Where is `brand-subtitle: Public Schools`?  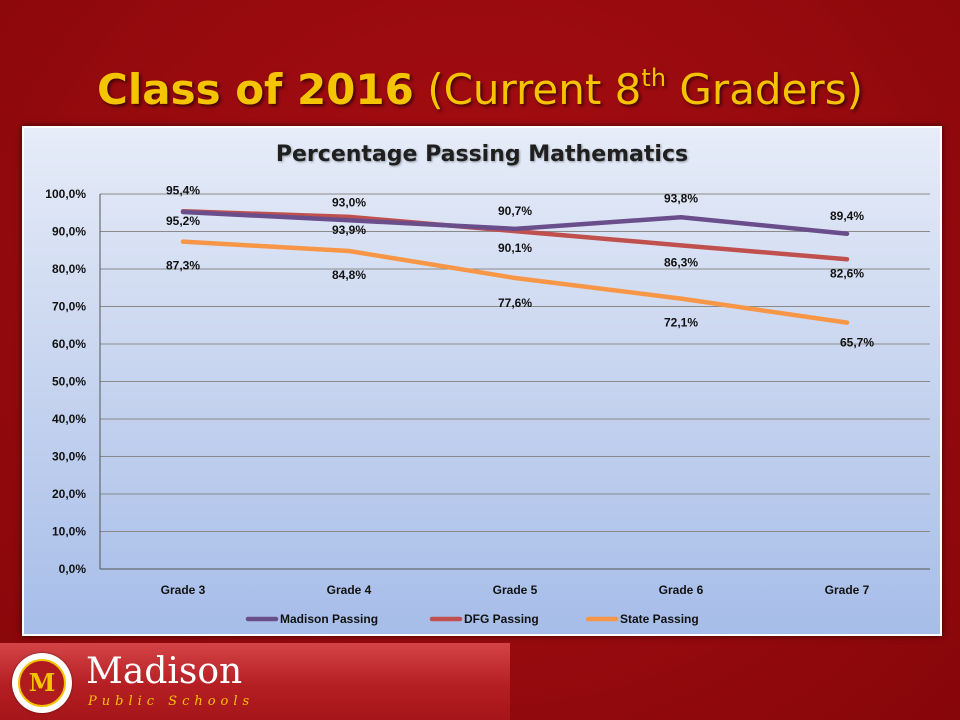
brand-subtitle: Public Schools is located at coordinates (171, 701).